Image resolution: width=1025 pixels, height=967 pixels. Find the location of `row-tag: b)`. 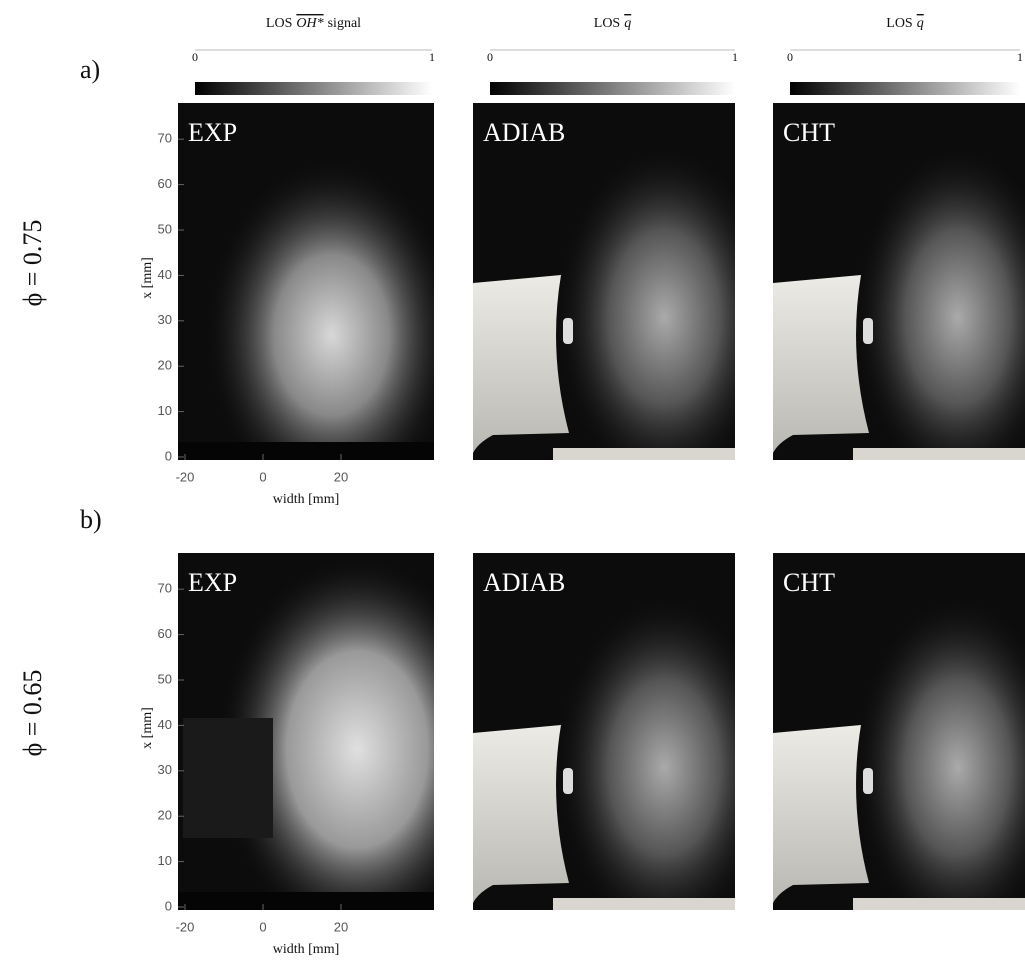

row-tag: b) is located at coordinates (91, 519).